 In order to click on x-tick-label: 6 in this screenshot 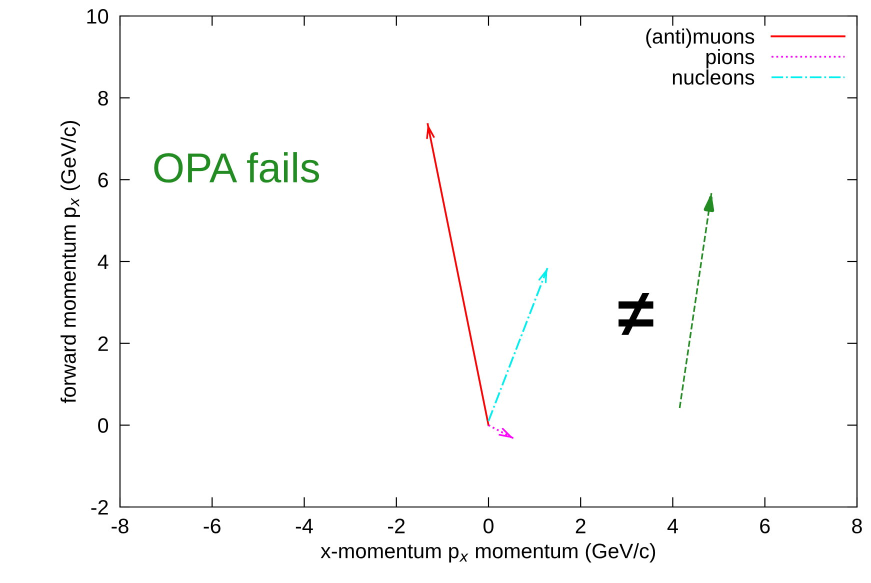, I will do `click(765, 526)`.